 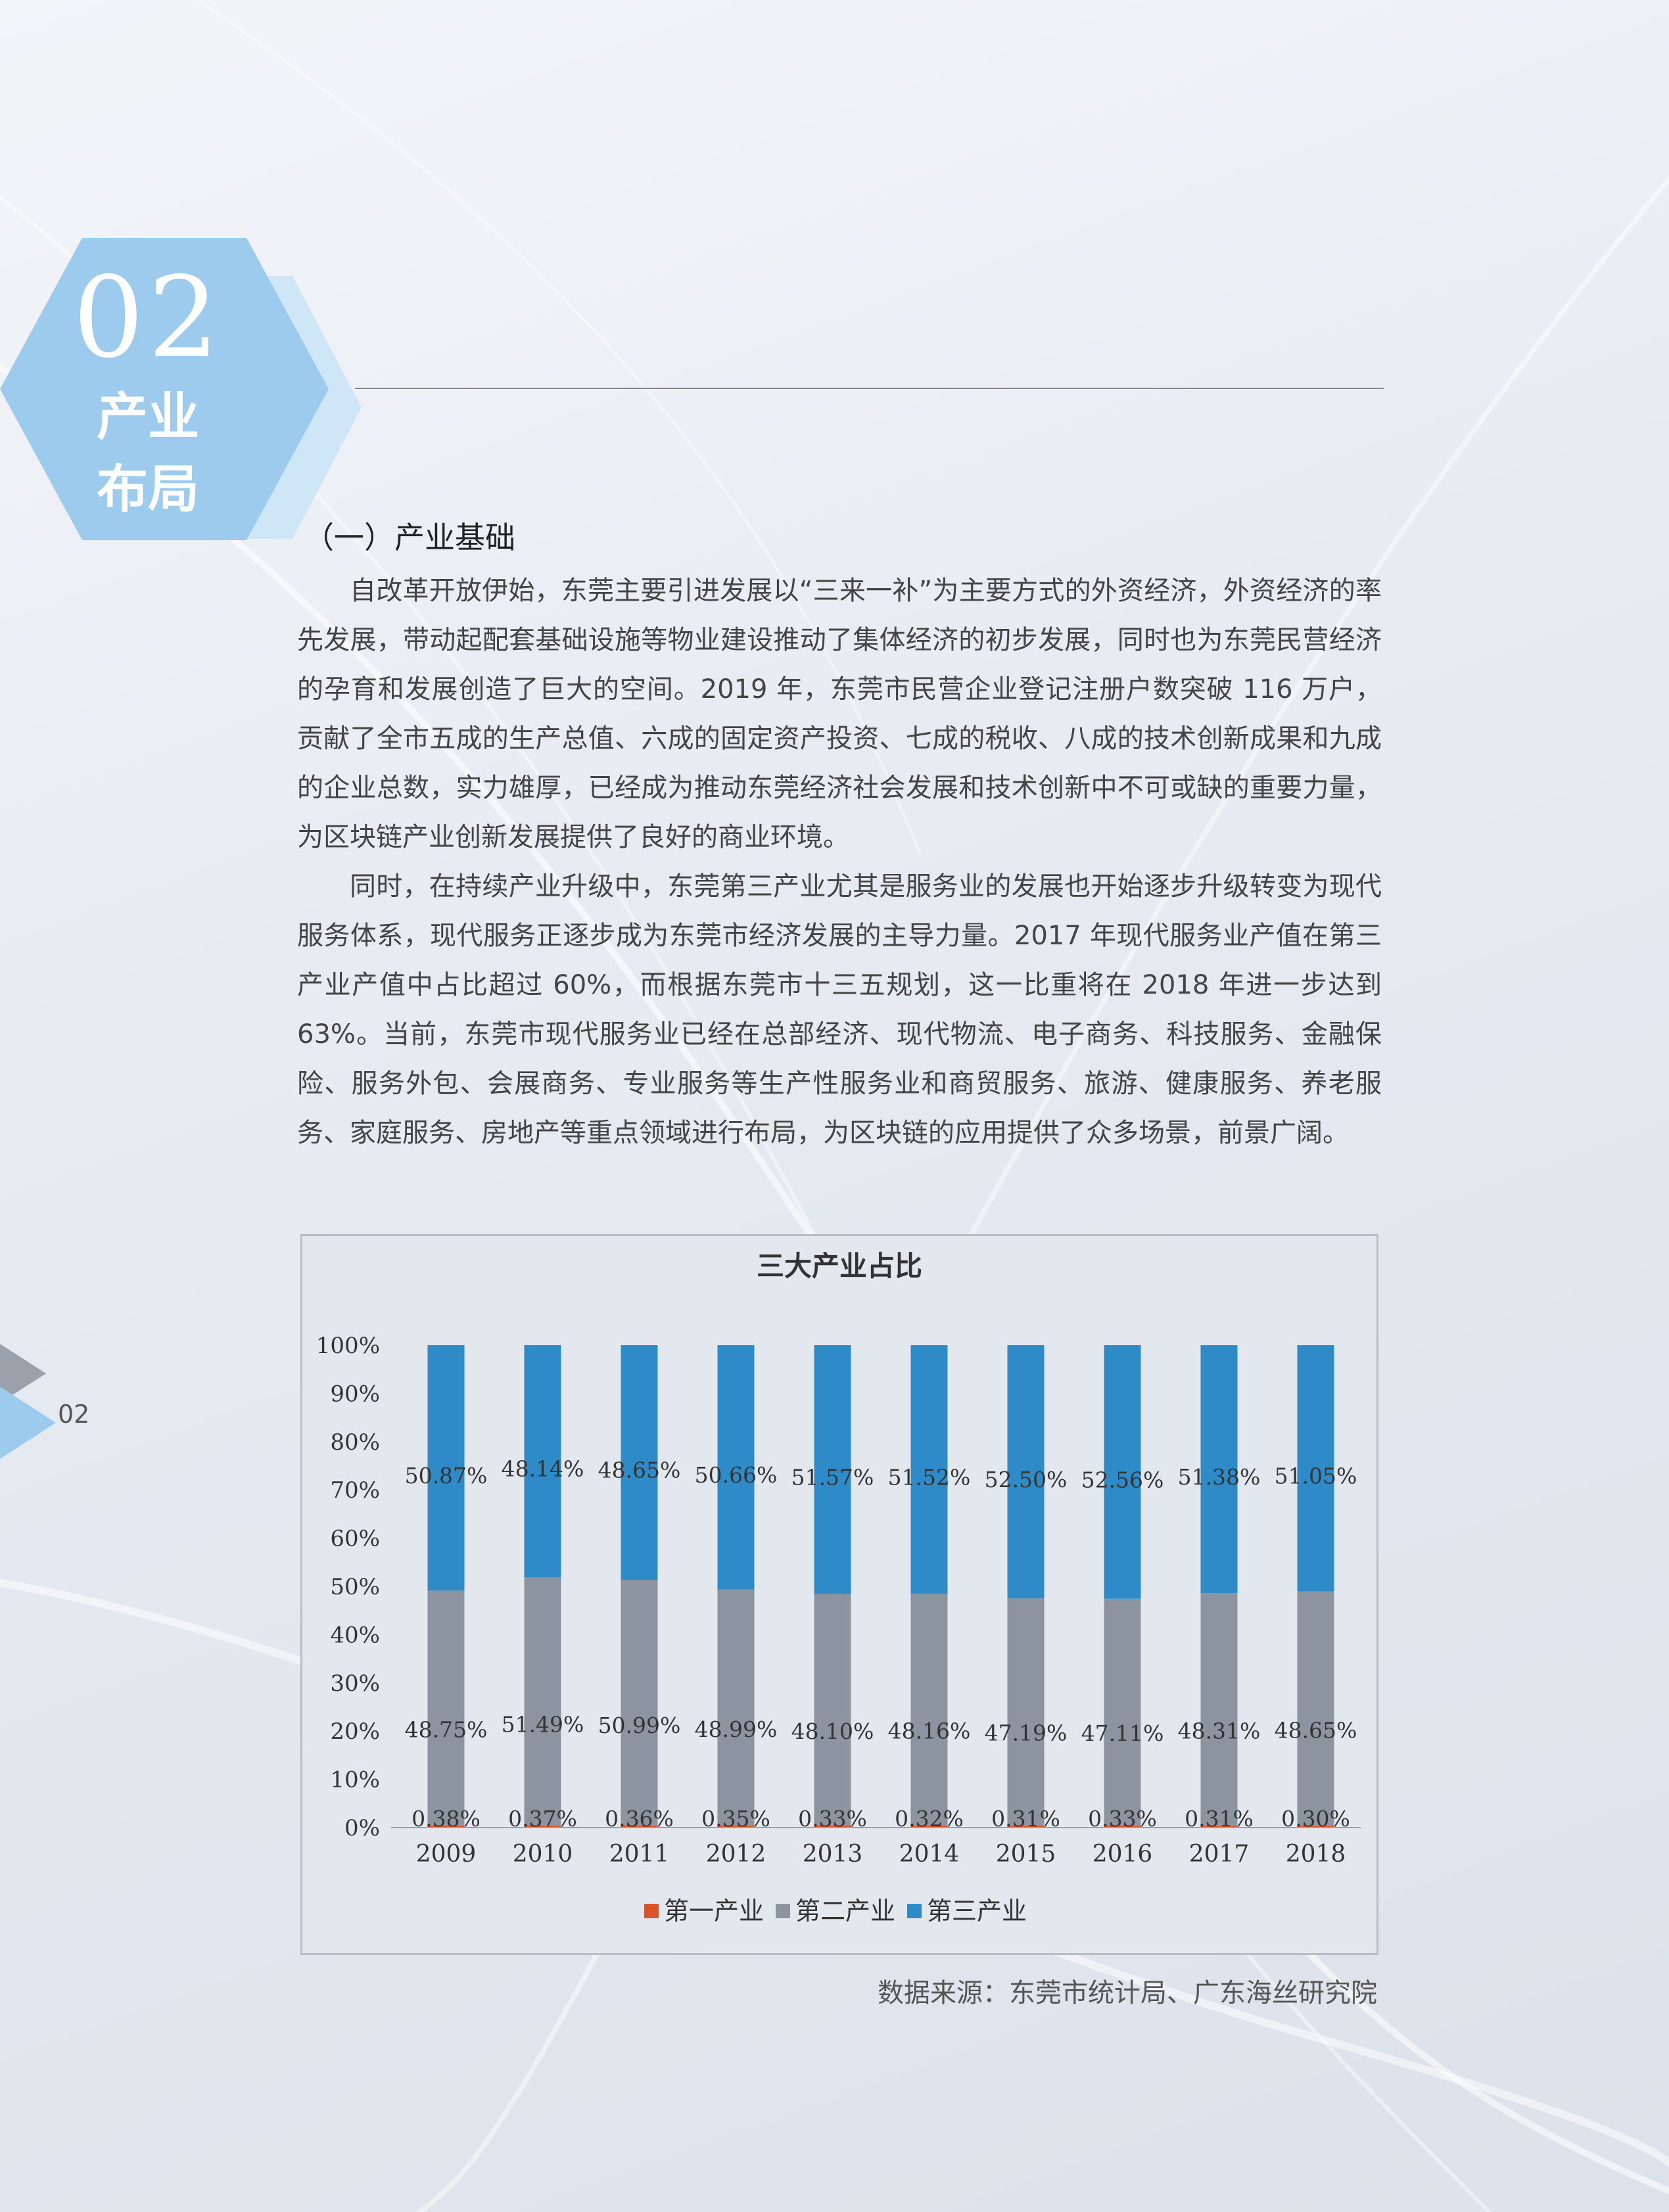 What do you see at coordinates (737, 1475) in the screenshot?
I see `data-label: 50.66%` at bounding box center [737, 1475].